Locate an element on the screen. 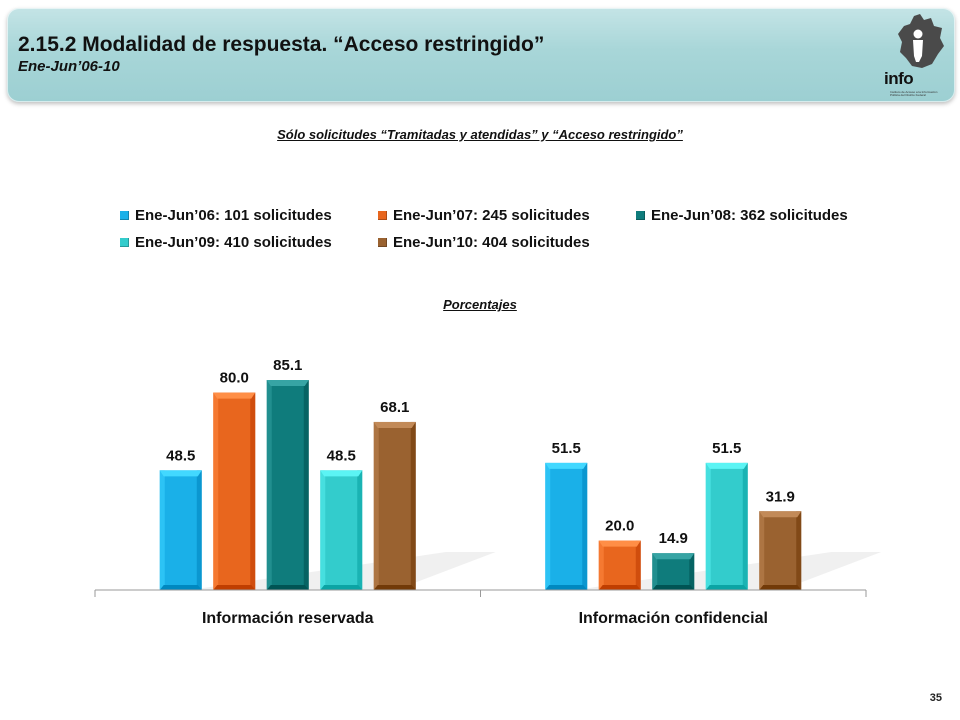 This screenshot has width=960, height=720. header-banner is located at coordinates (481, 55).